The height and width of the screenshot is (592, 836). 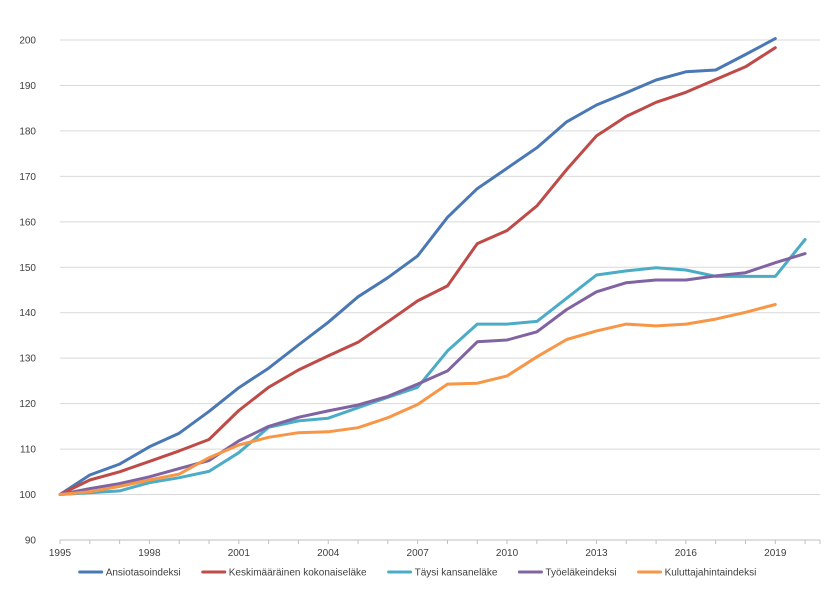 I want to click on x-tick-label-2004: 2004, so click(x=328, y=553).